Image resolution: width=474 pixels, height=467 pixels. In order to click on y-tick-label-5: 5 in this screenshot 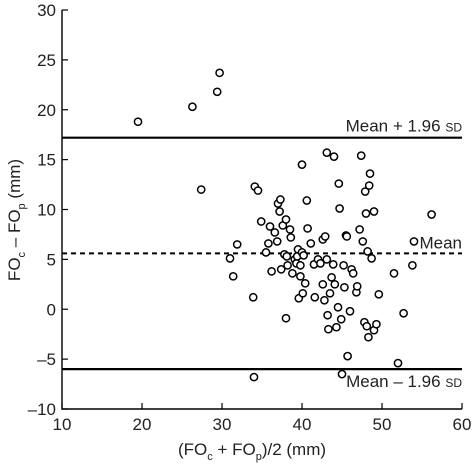, I will do `click(51, 259)`.